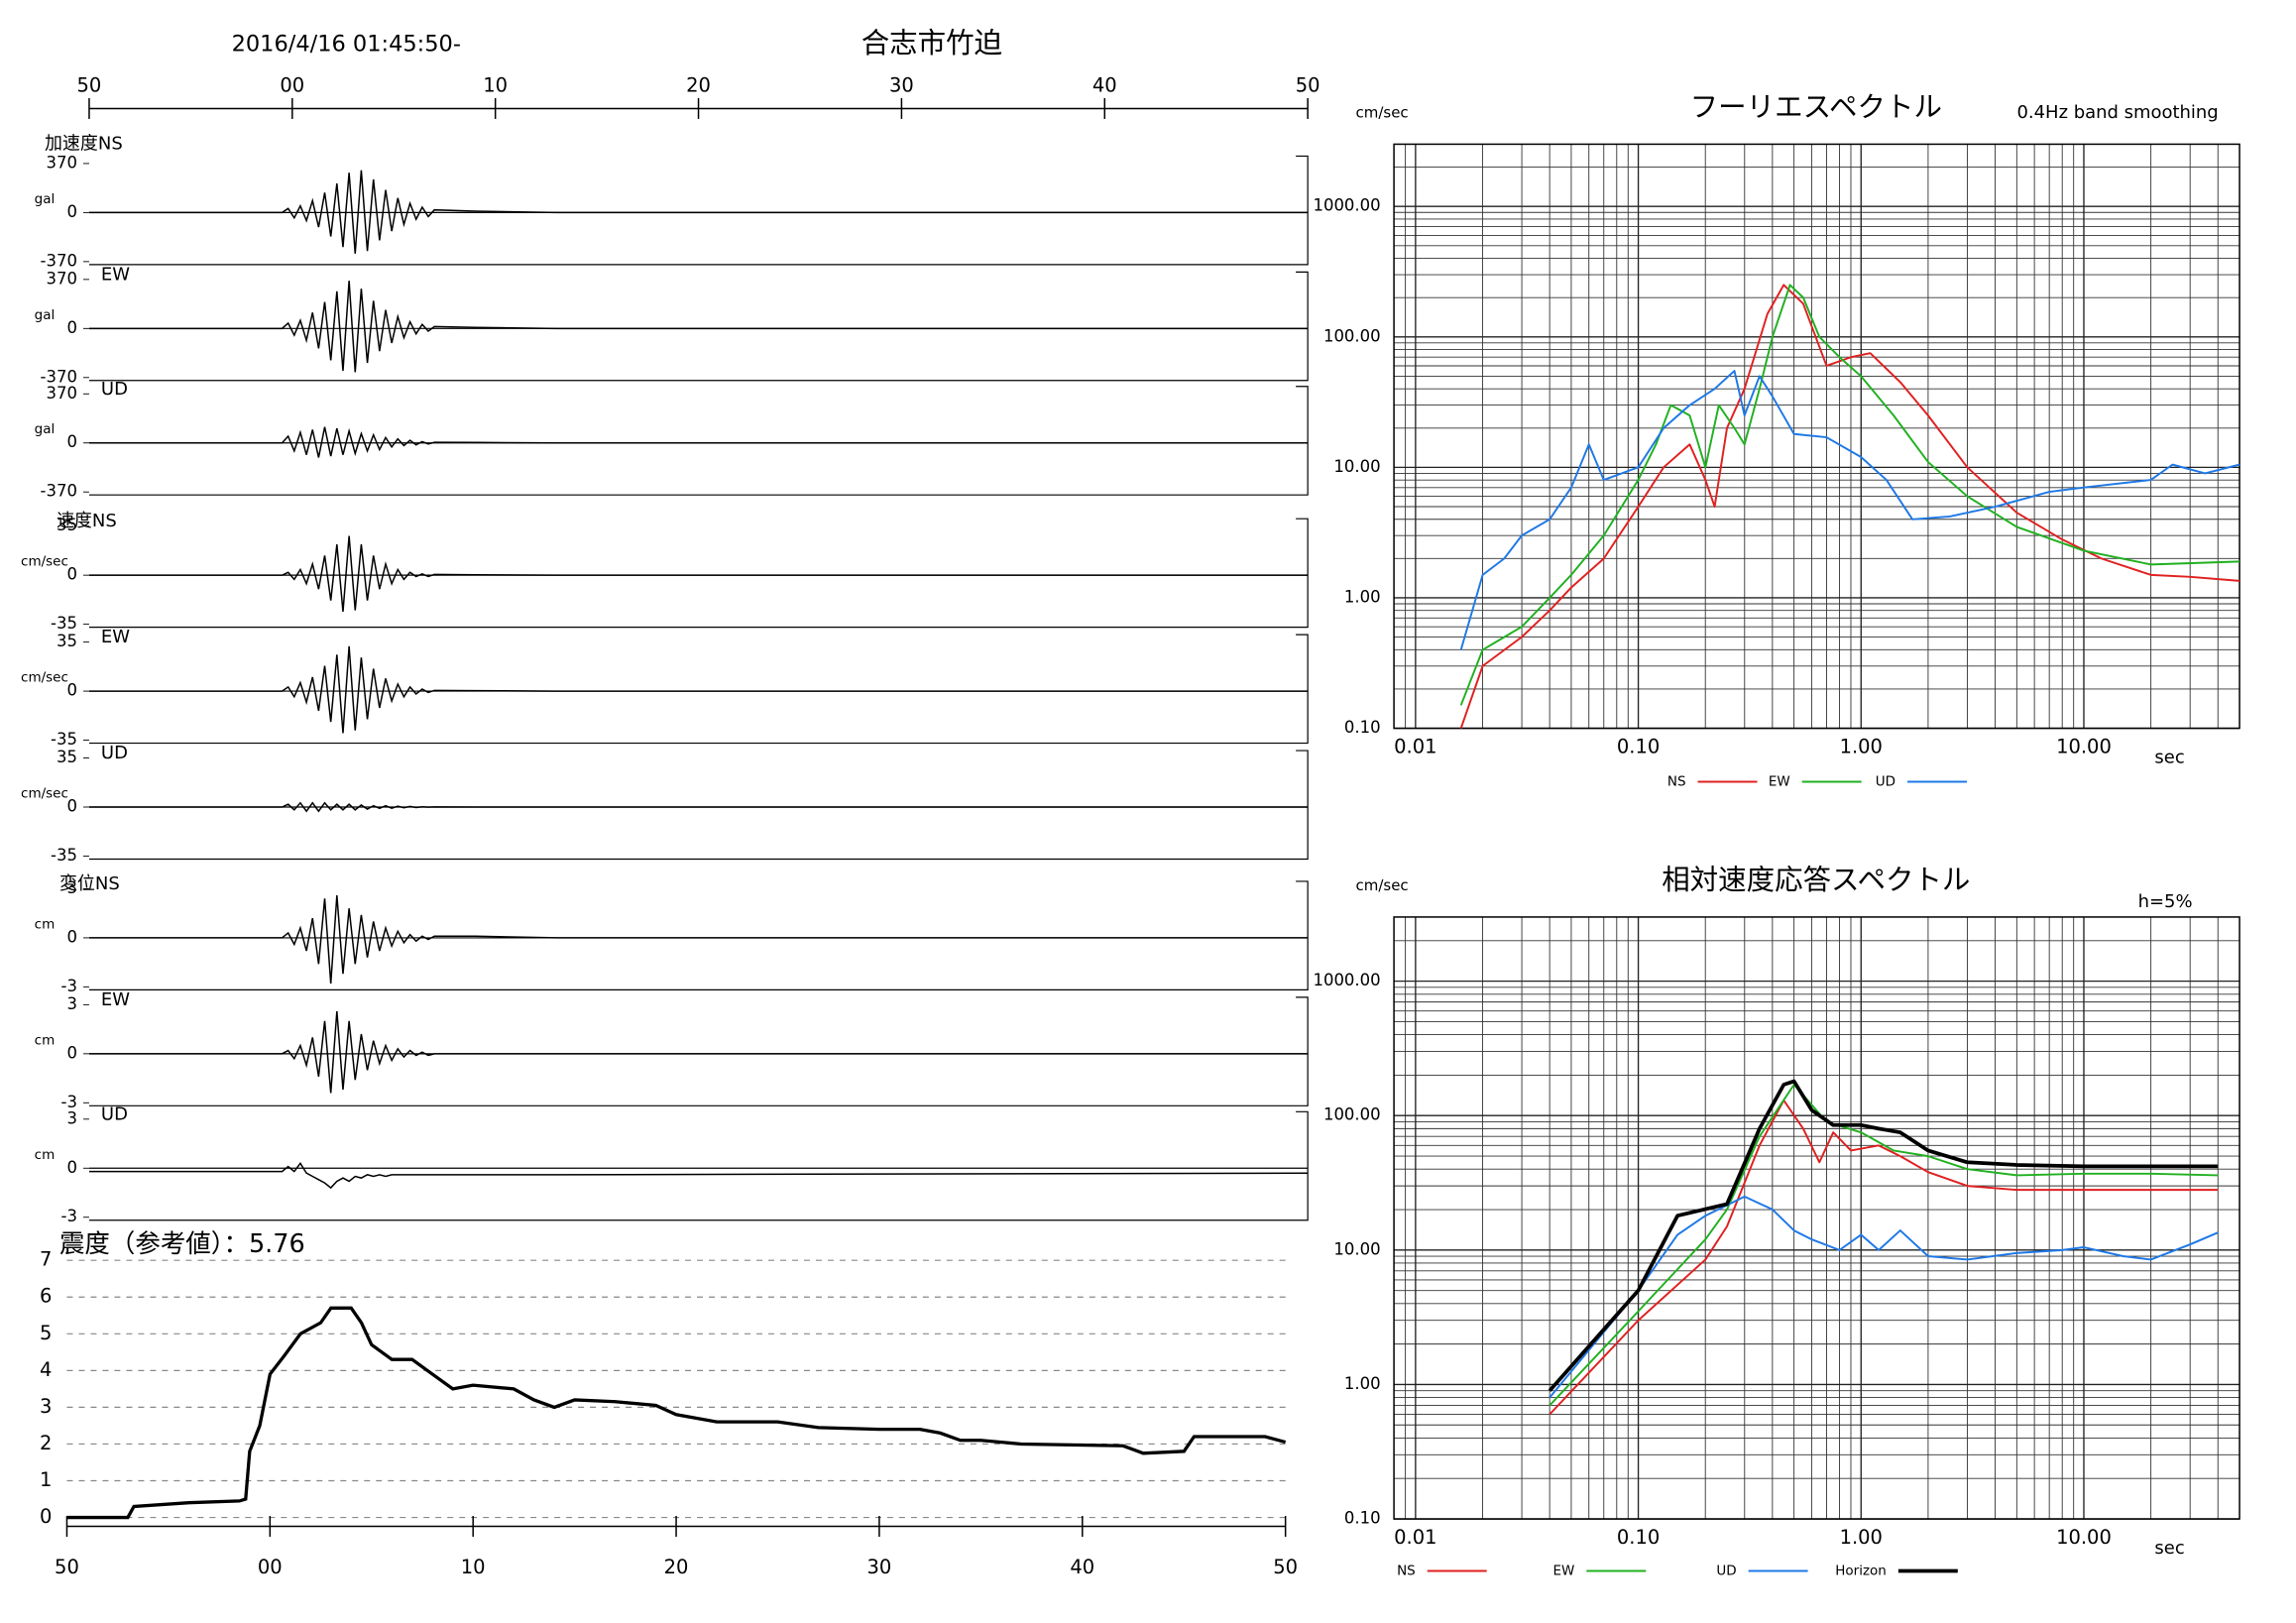 The width and height of the screenshot is (2296, 1623). I want to click on y-tick-label: 0.10, so click(1362, 727).